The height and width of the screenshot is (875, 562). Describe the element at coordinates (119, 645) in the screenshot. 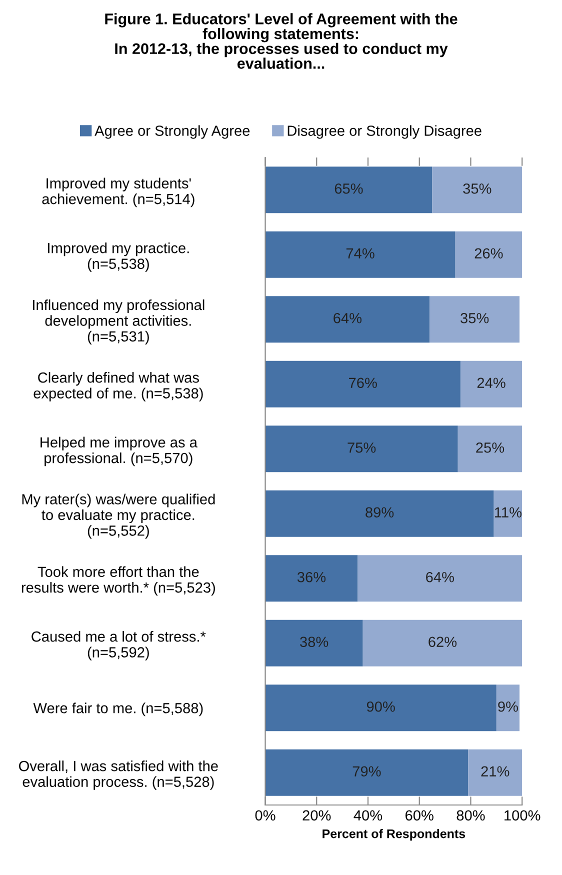

I see `y-tick-label: Caused me a lot of stress.* (n=5,592)` at that location.